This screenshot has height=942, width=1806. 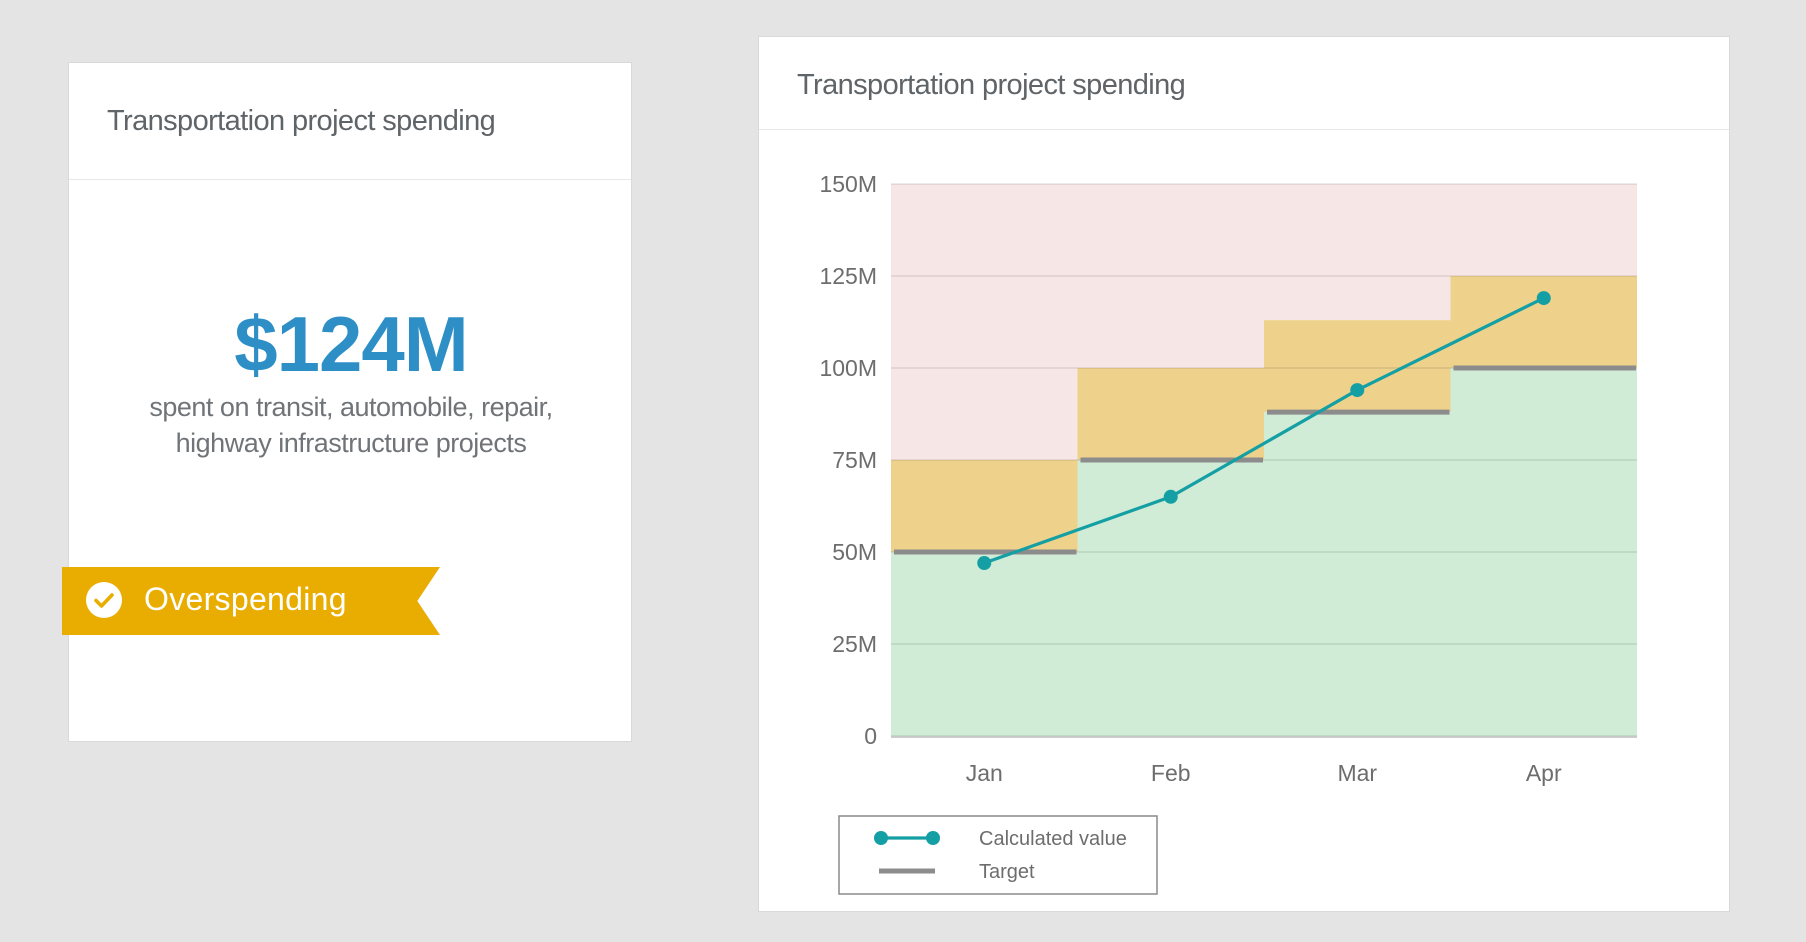 I want to click on kpi-card-title: Transportation project spending, so click(x=301, y=121).